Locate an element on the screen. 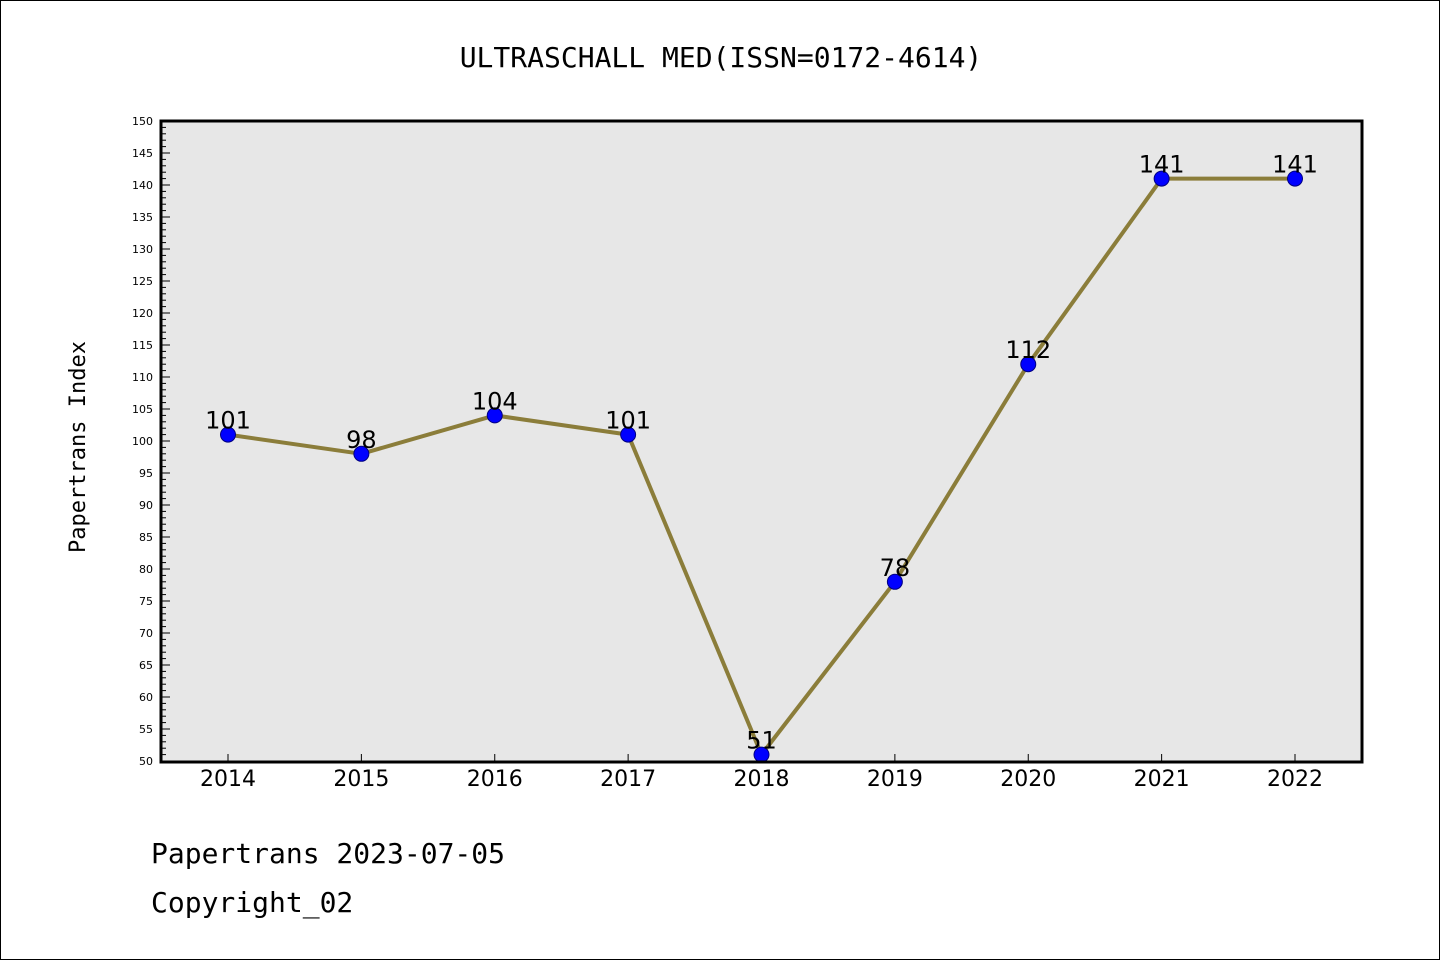 This screenshot has height=960, width=1440. y-tick-label: 105 is located at coordinates (142, 409).